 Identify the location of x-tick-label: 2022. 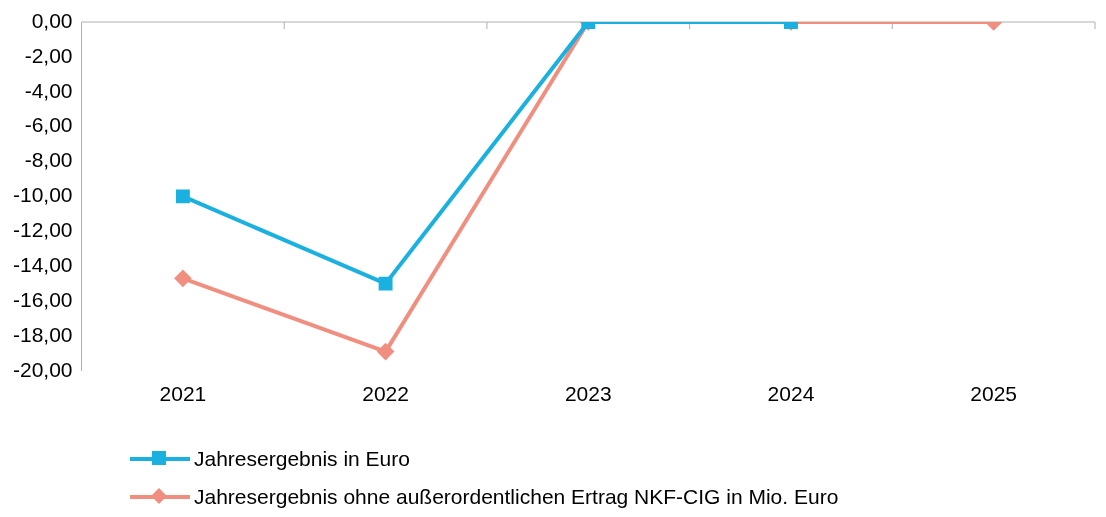
(385, 394).